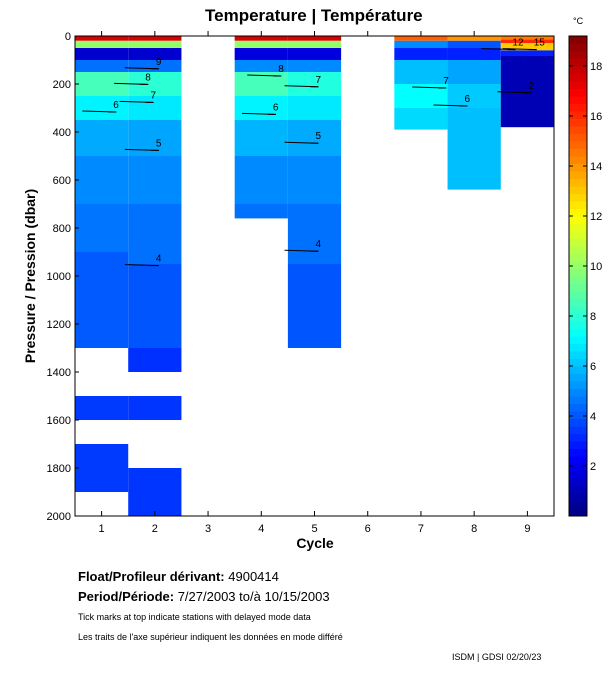  What do you see at coordinates (253, 576) in the screenshot?
I see `float-id: 4900414` at bounding box center [253, 576].